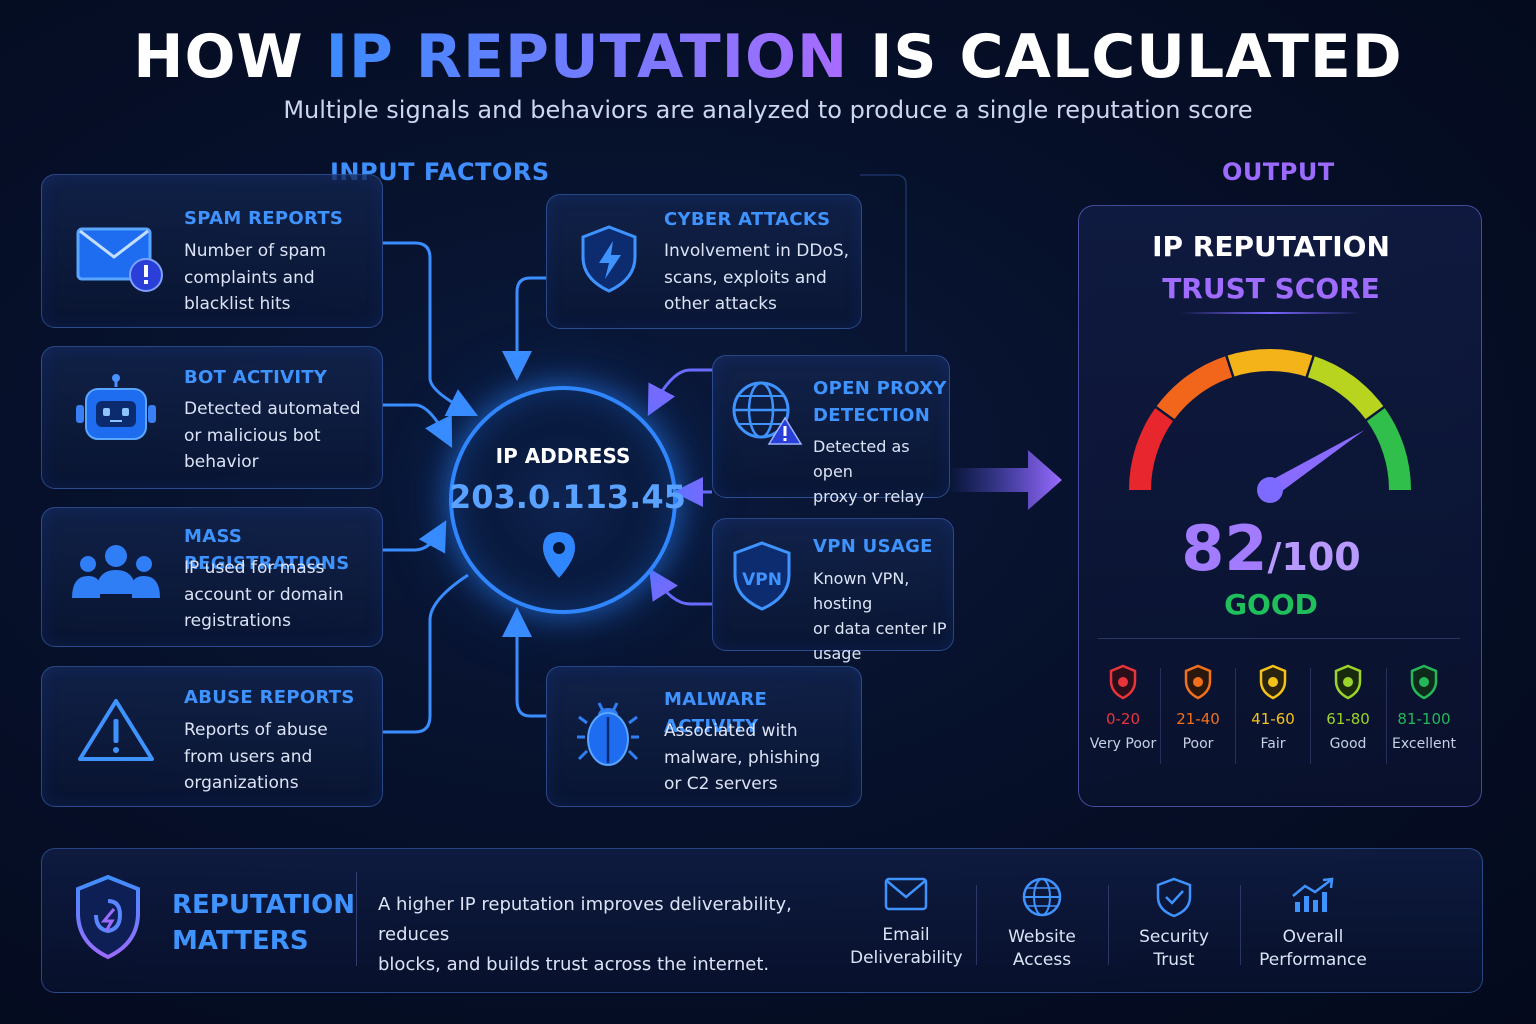 This screenshot has width=1536, height=1024. What do you see at coordinates (716, 713) in the screenshot?
I see `factor-title: MALWARE ACTIVITY` at bounding box center [716, 713].